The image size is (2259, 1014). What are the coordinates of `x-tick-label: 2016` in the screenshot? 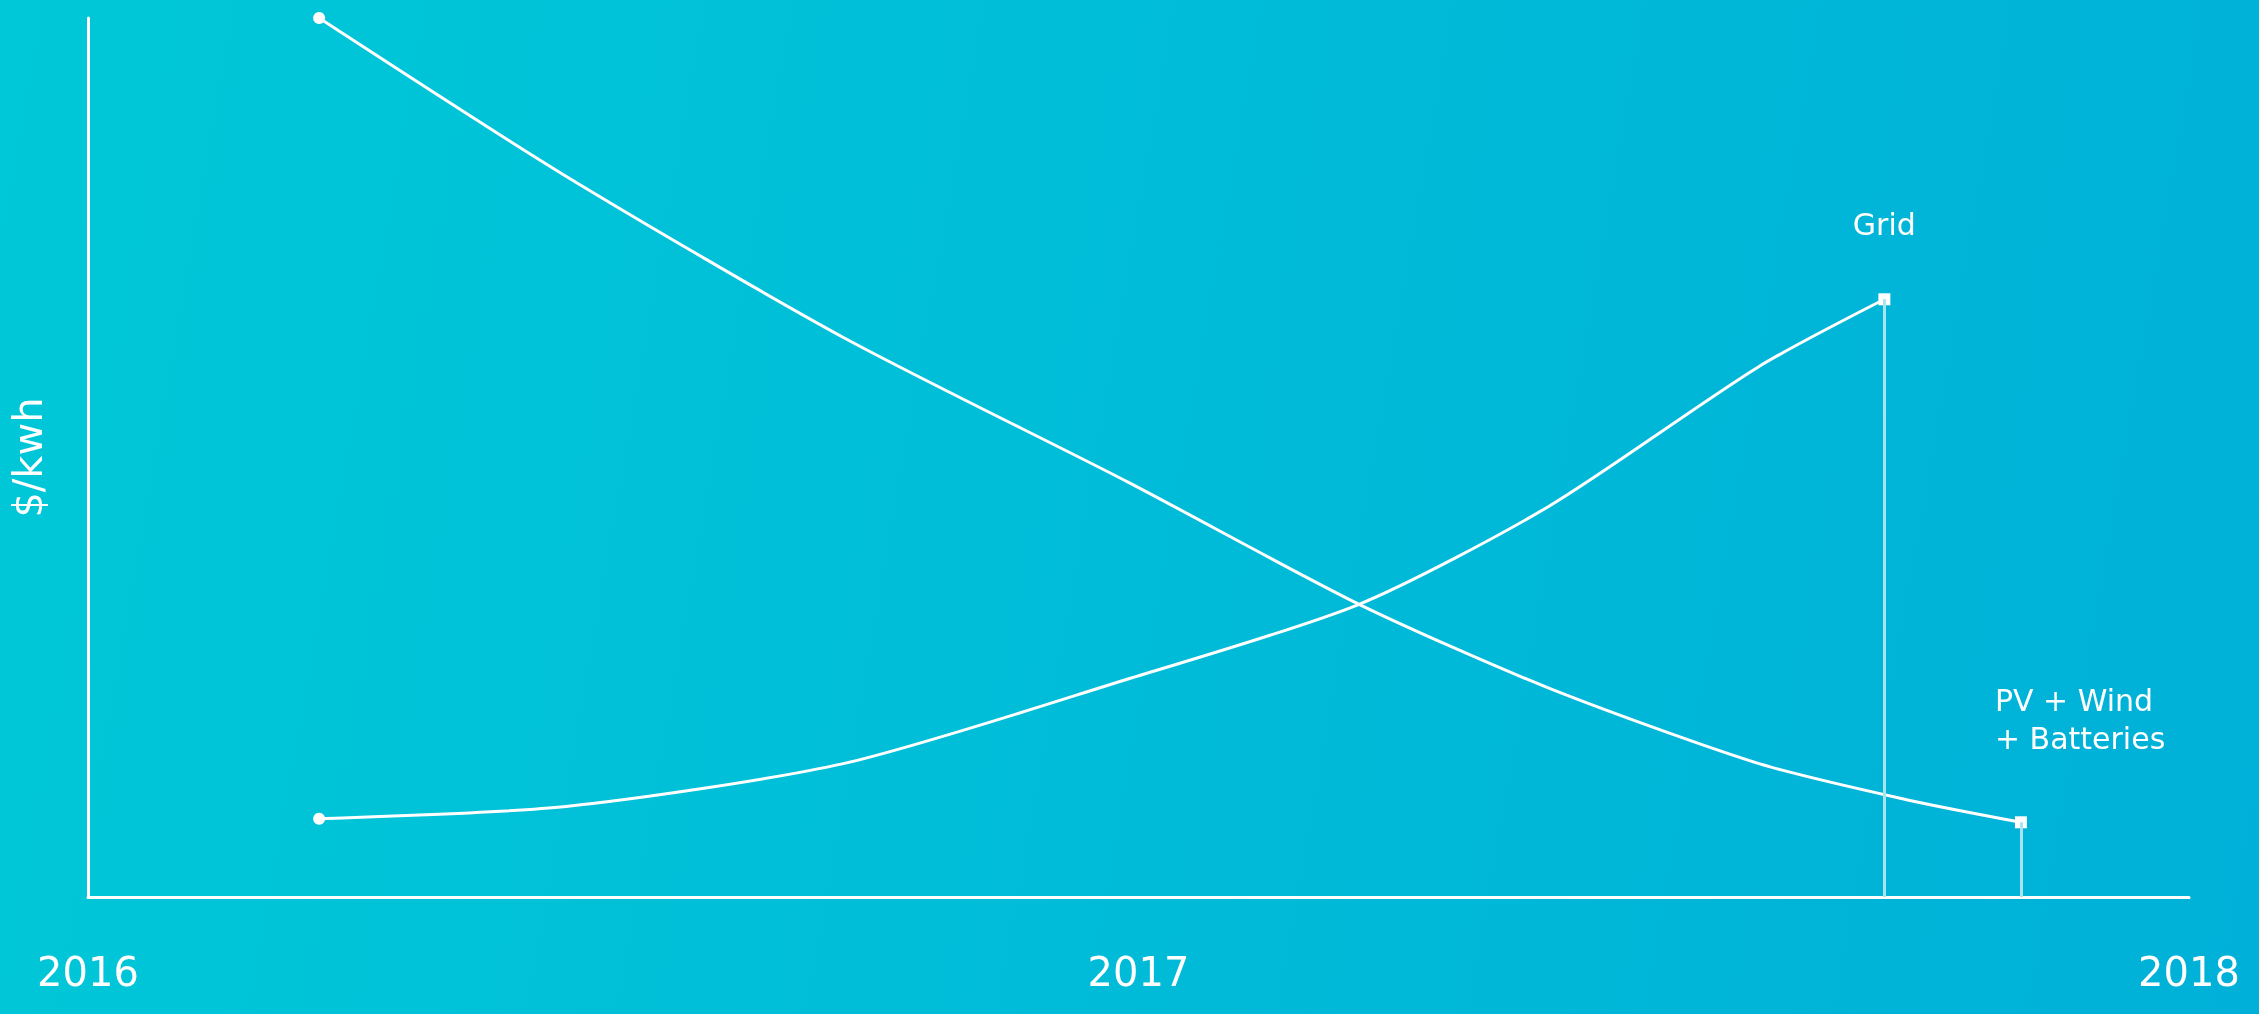 It's located at (88, 972).